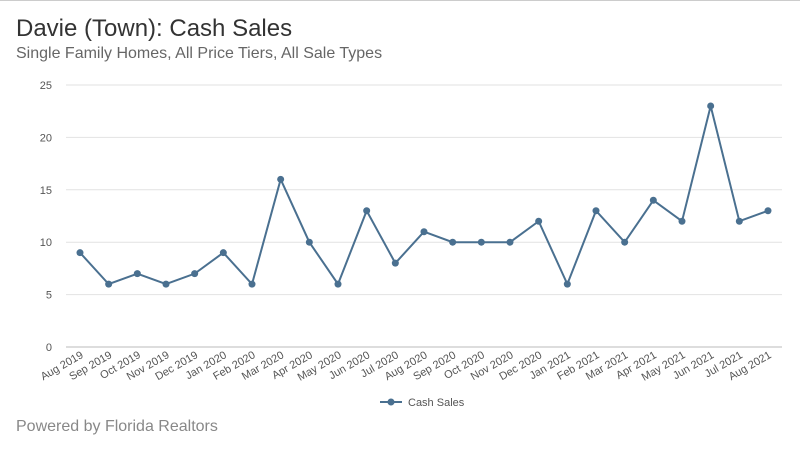 This screenshot has width=800, height=451. What do you see at coordinates (46, 138) in the screenshot?
I see `y-tick-label: 20` at bounding box center [46, 138].